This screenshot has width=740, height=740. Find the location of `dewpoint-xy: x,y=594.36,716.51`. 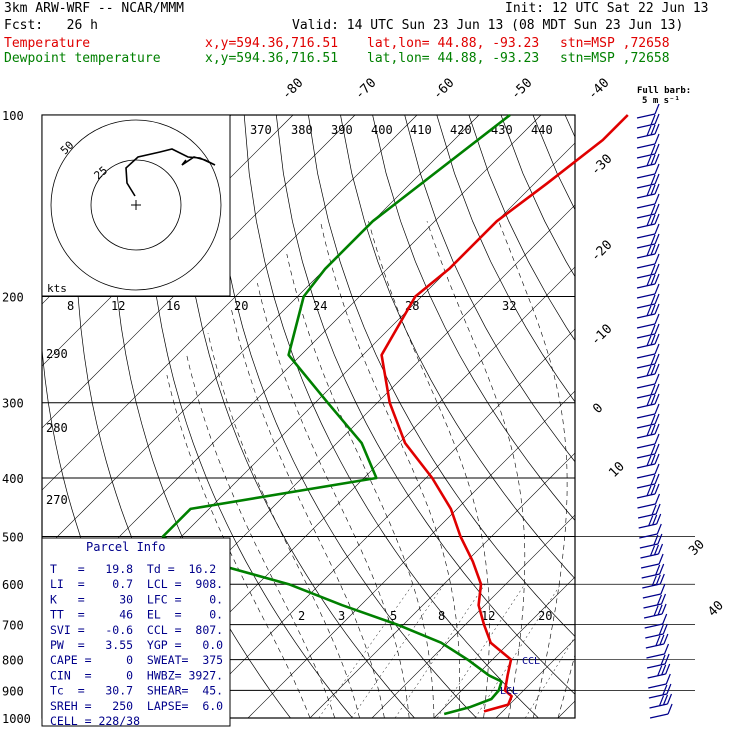

dewpoint-xy: x,y=594.36,716.51 is located at coordinates (272, 58).